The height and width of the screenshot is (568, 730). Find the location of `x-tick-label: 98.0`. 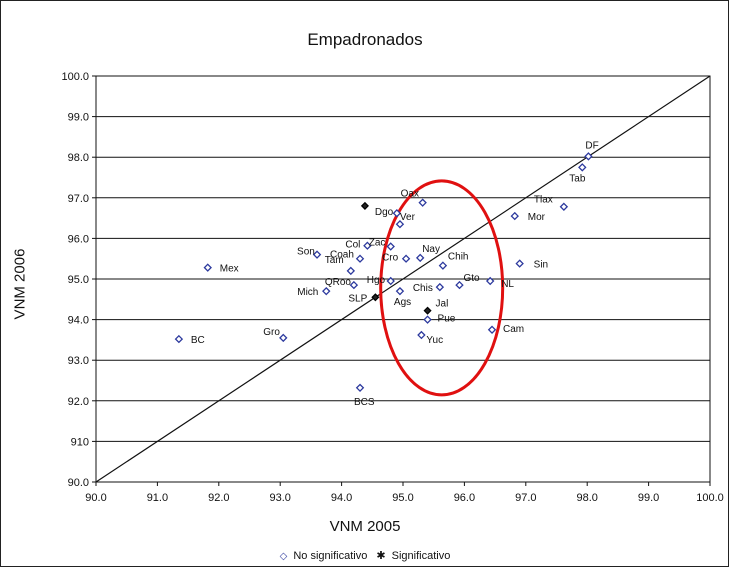

x-tick-label: 98.0 is located at coordinates (586, 498).